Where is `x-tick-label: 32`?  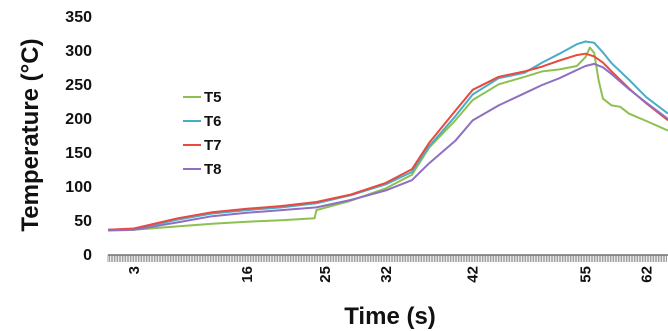 x-tick-label: 32 is located at coordinates (386, 274).